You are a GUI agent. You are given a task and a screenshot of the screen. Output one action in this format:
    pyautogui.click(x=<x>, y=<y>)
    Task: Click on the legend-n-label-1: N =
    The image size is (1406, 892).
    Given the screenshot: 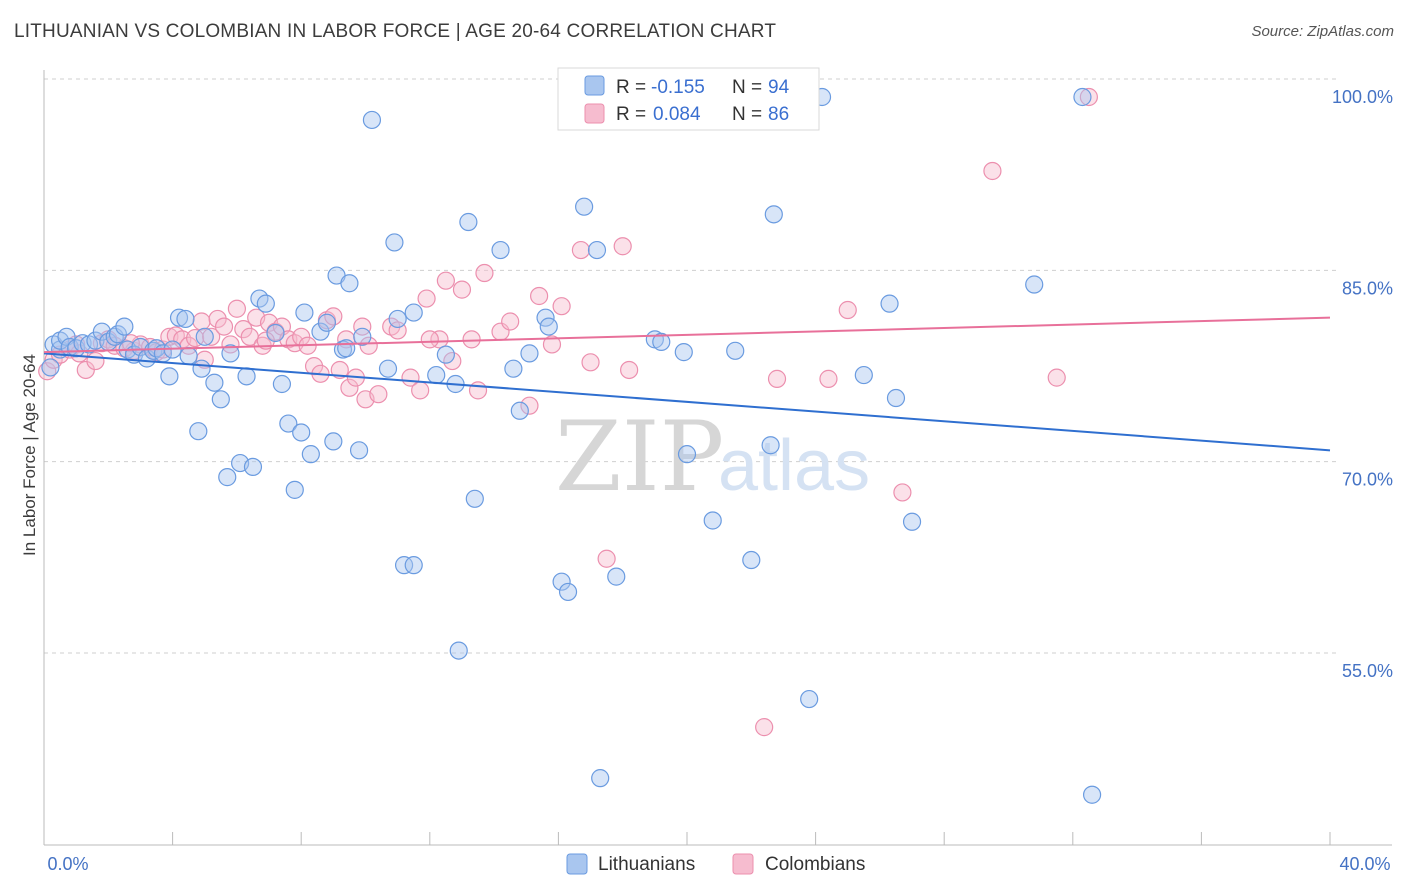 What is the action you would take?
    pyautogui.click(x=747, y=87)
    